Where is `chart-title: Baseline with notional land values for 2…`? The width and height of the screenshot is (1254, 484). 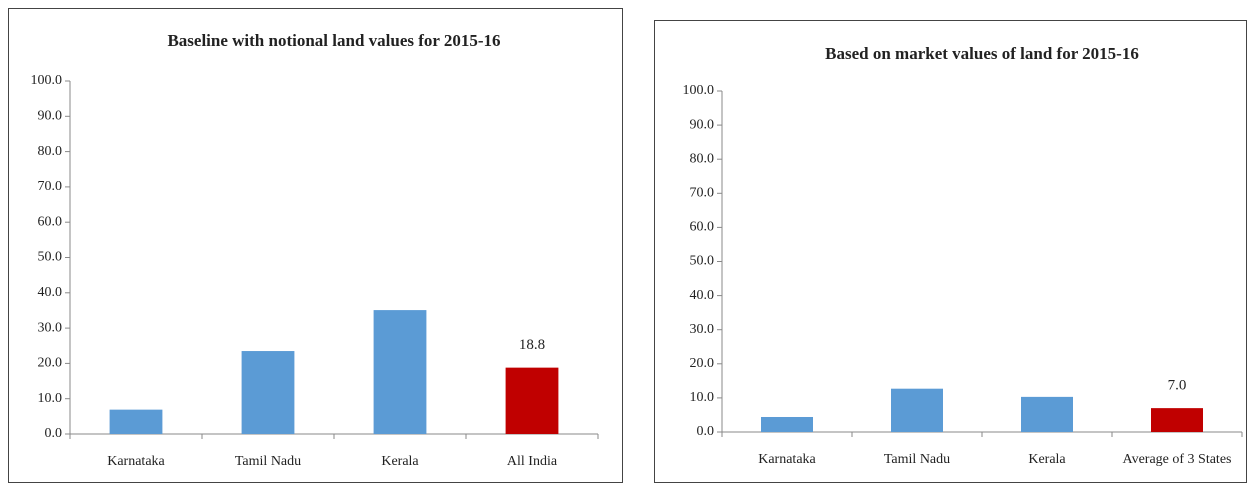
chart-title: Baseline with notional land values for 2… is located at coordinates (333, 40).